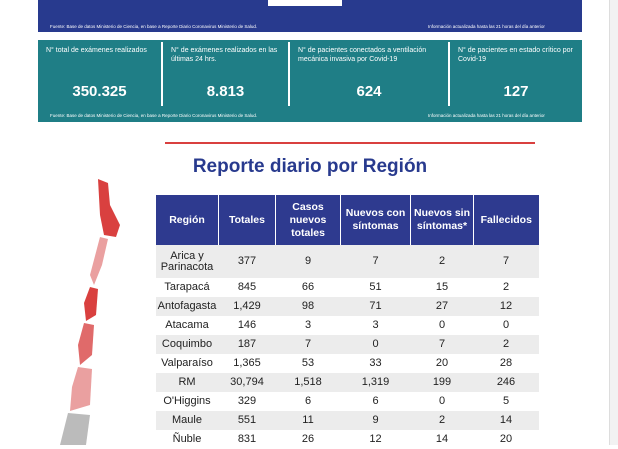 This screenshot has width=618, height=449. What do you see at coordinates (350, 143) in the screenshot?
I see `divider` at bounding box center [350, 143].